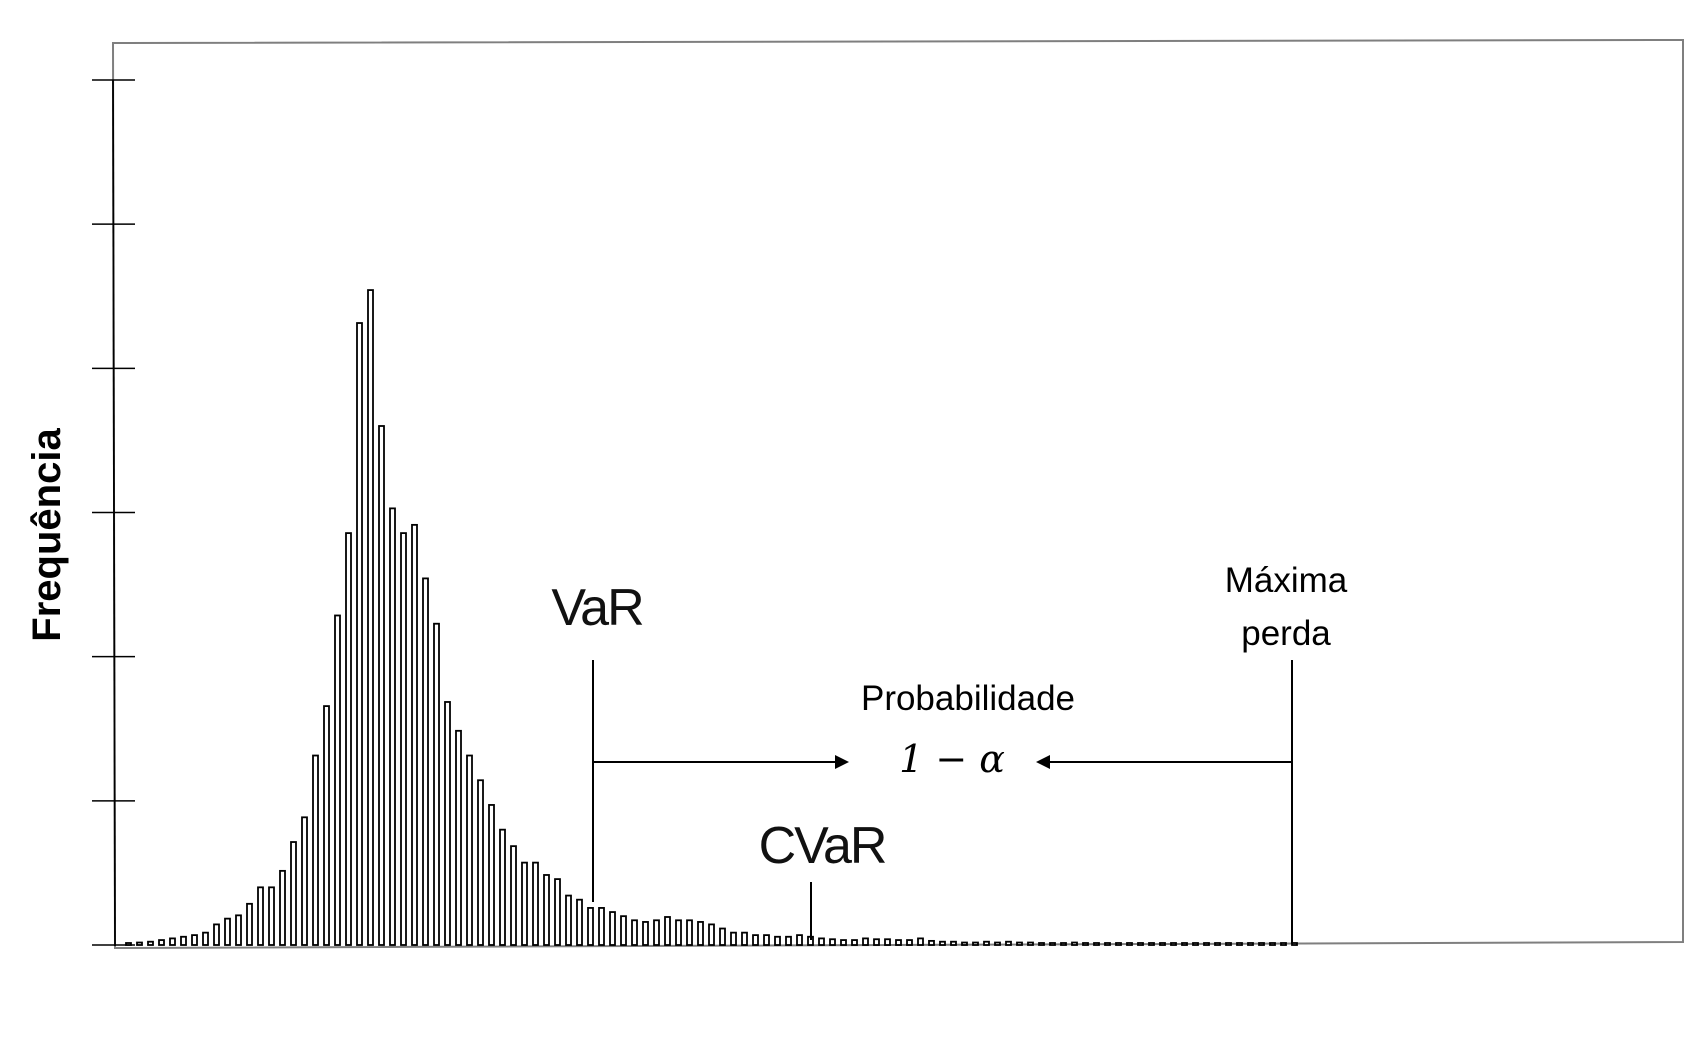  Describe the element at coordinates (47, 535) in the screenshot. I see `y-axis-label: Frequência` at that location.